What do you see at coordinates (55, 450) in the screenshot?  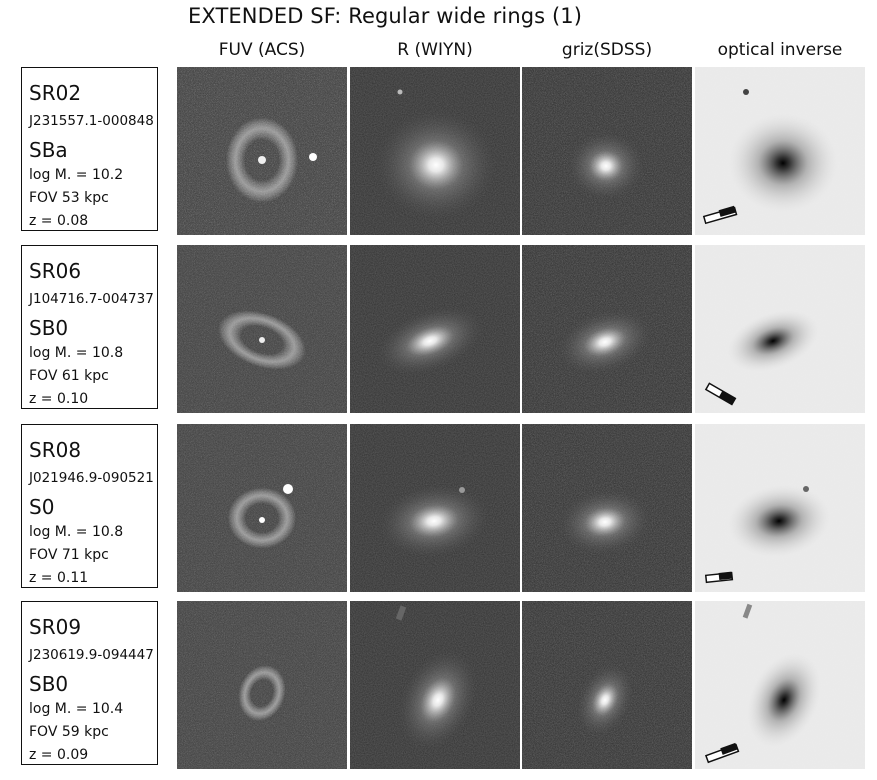 I see `galaxy-name: SR08` at bounding box center [55, 450].